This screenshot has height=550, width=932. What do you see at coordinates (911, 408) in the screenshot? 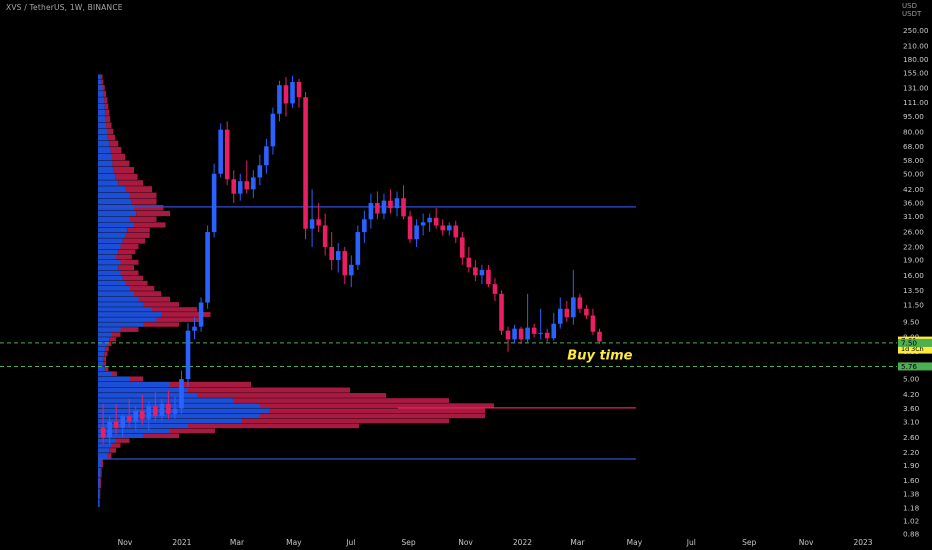
I see `y-tick-label: 3.60` at bounding box center [911, 408].